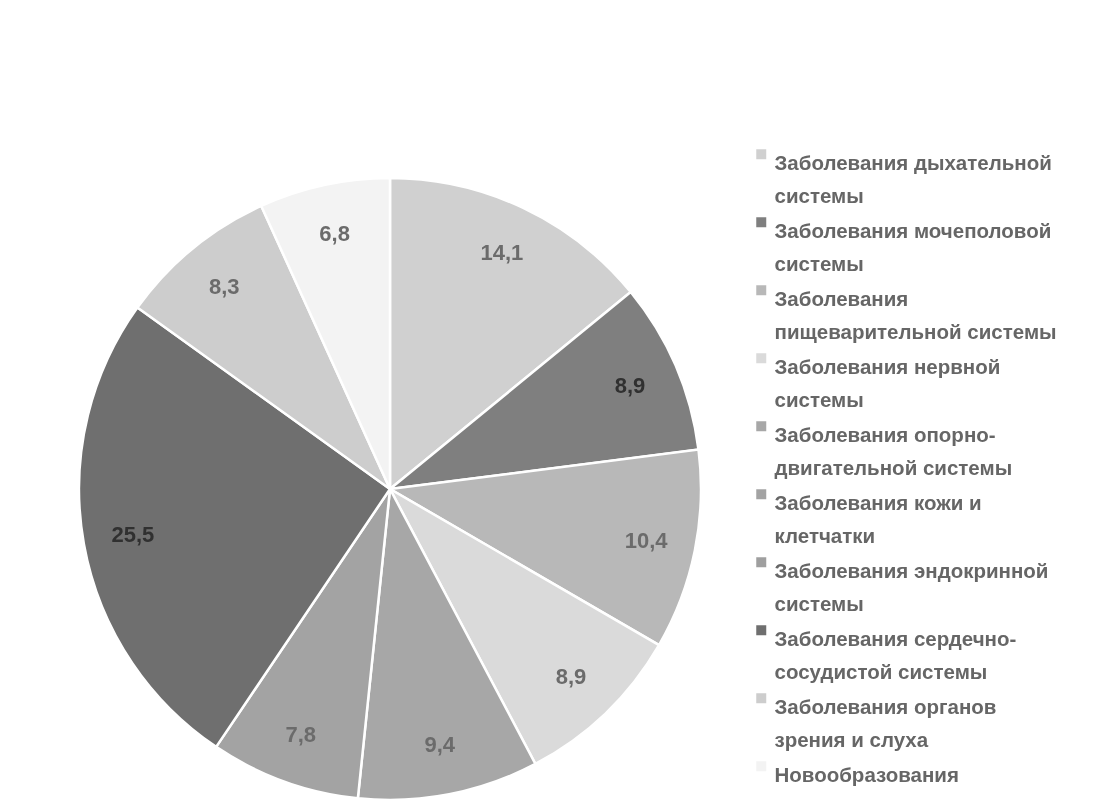 The width and height of the screenshot is (1099, 812). I want to click on legend-label: Заболевания кожи и клетчатки, so click(878, 519).